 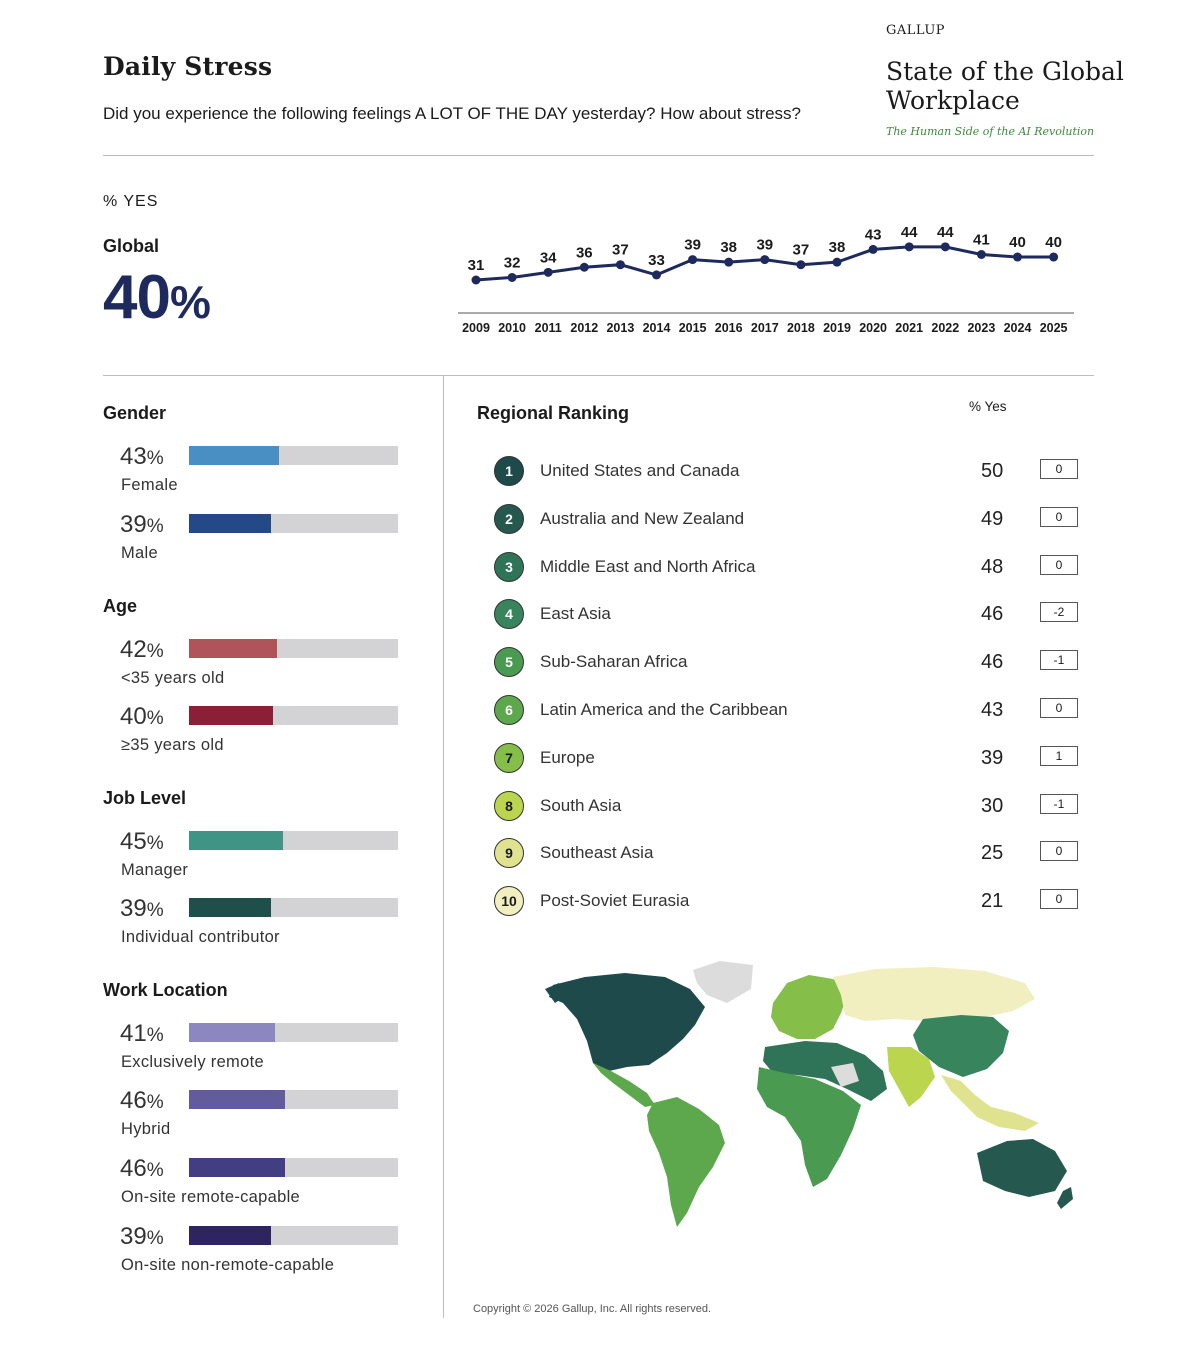 What do you see at coordinates (142, 1034) in the screenshot?
I see `group-percent: 41%` at bounding box center [142, 1034].